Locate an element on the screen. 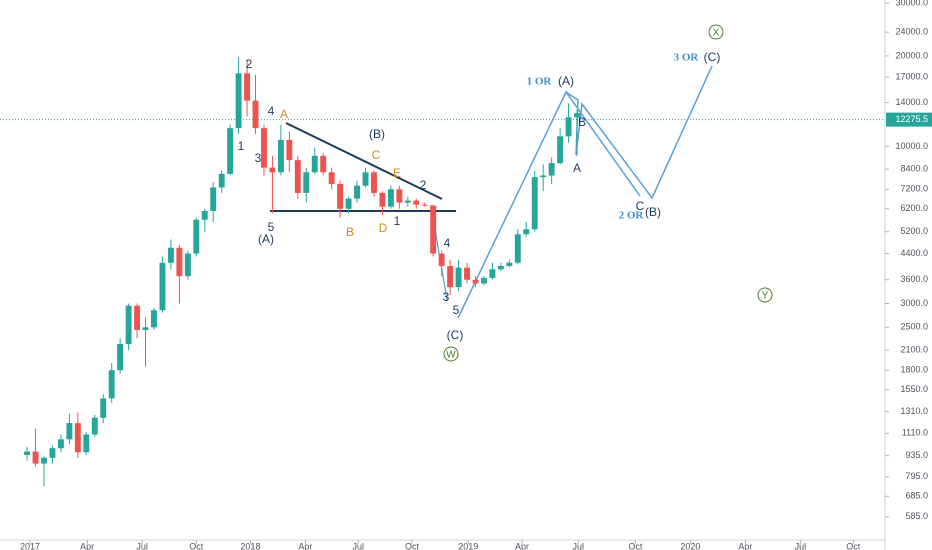 The image size is (932, 550). y-tick-label: 1110.0 is located at coordinates (915, 433).